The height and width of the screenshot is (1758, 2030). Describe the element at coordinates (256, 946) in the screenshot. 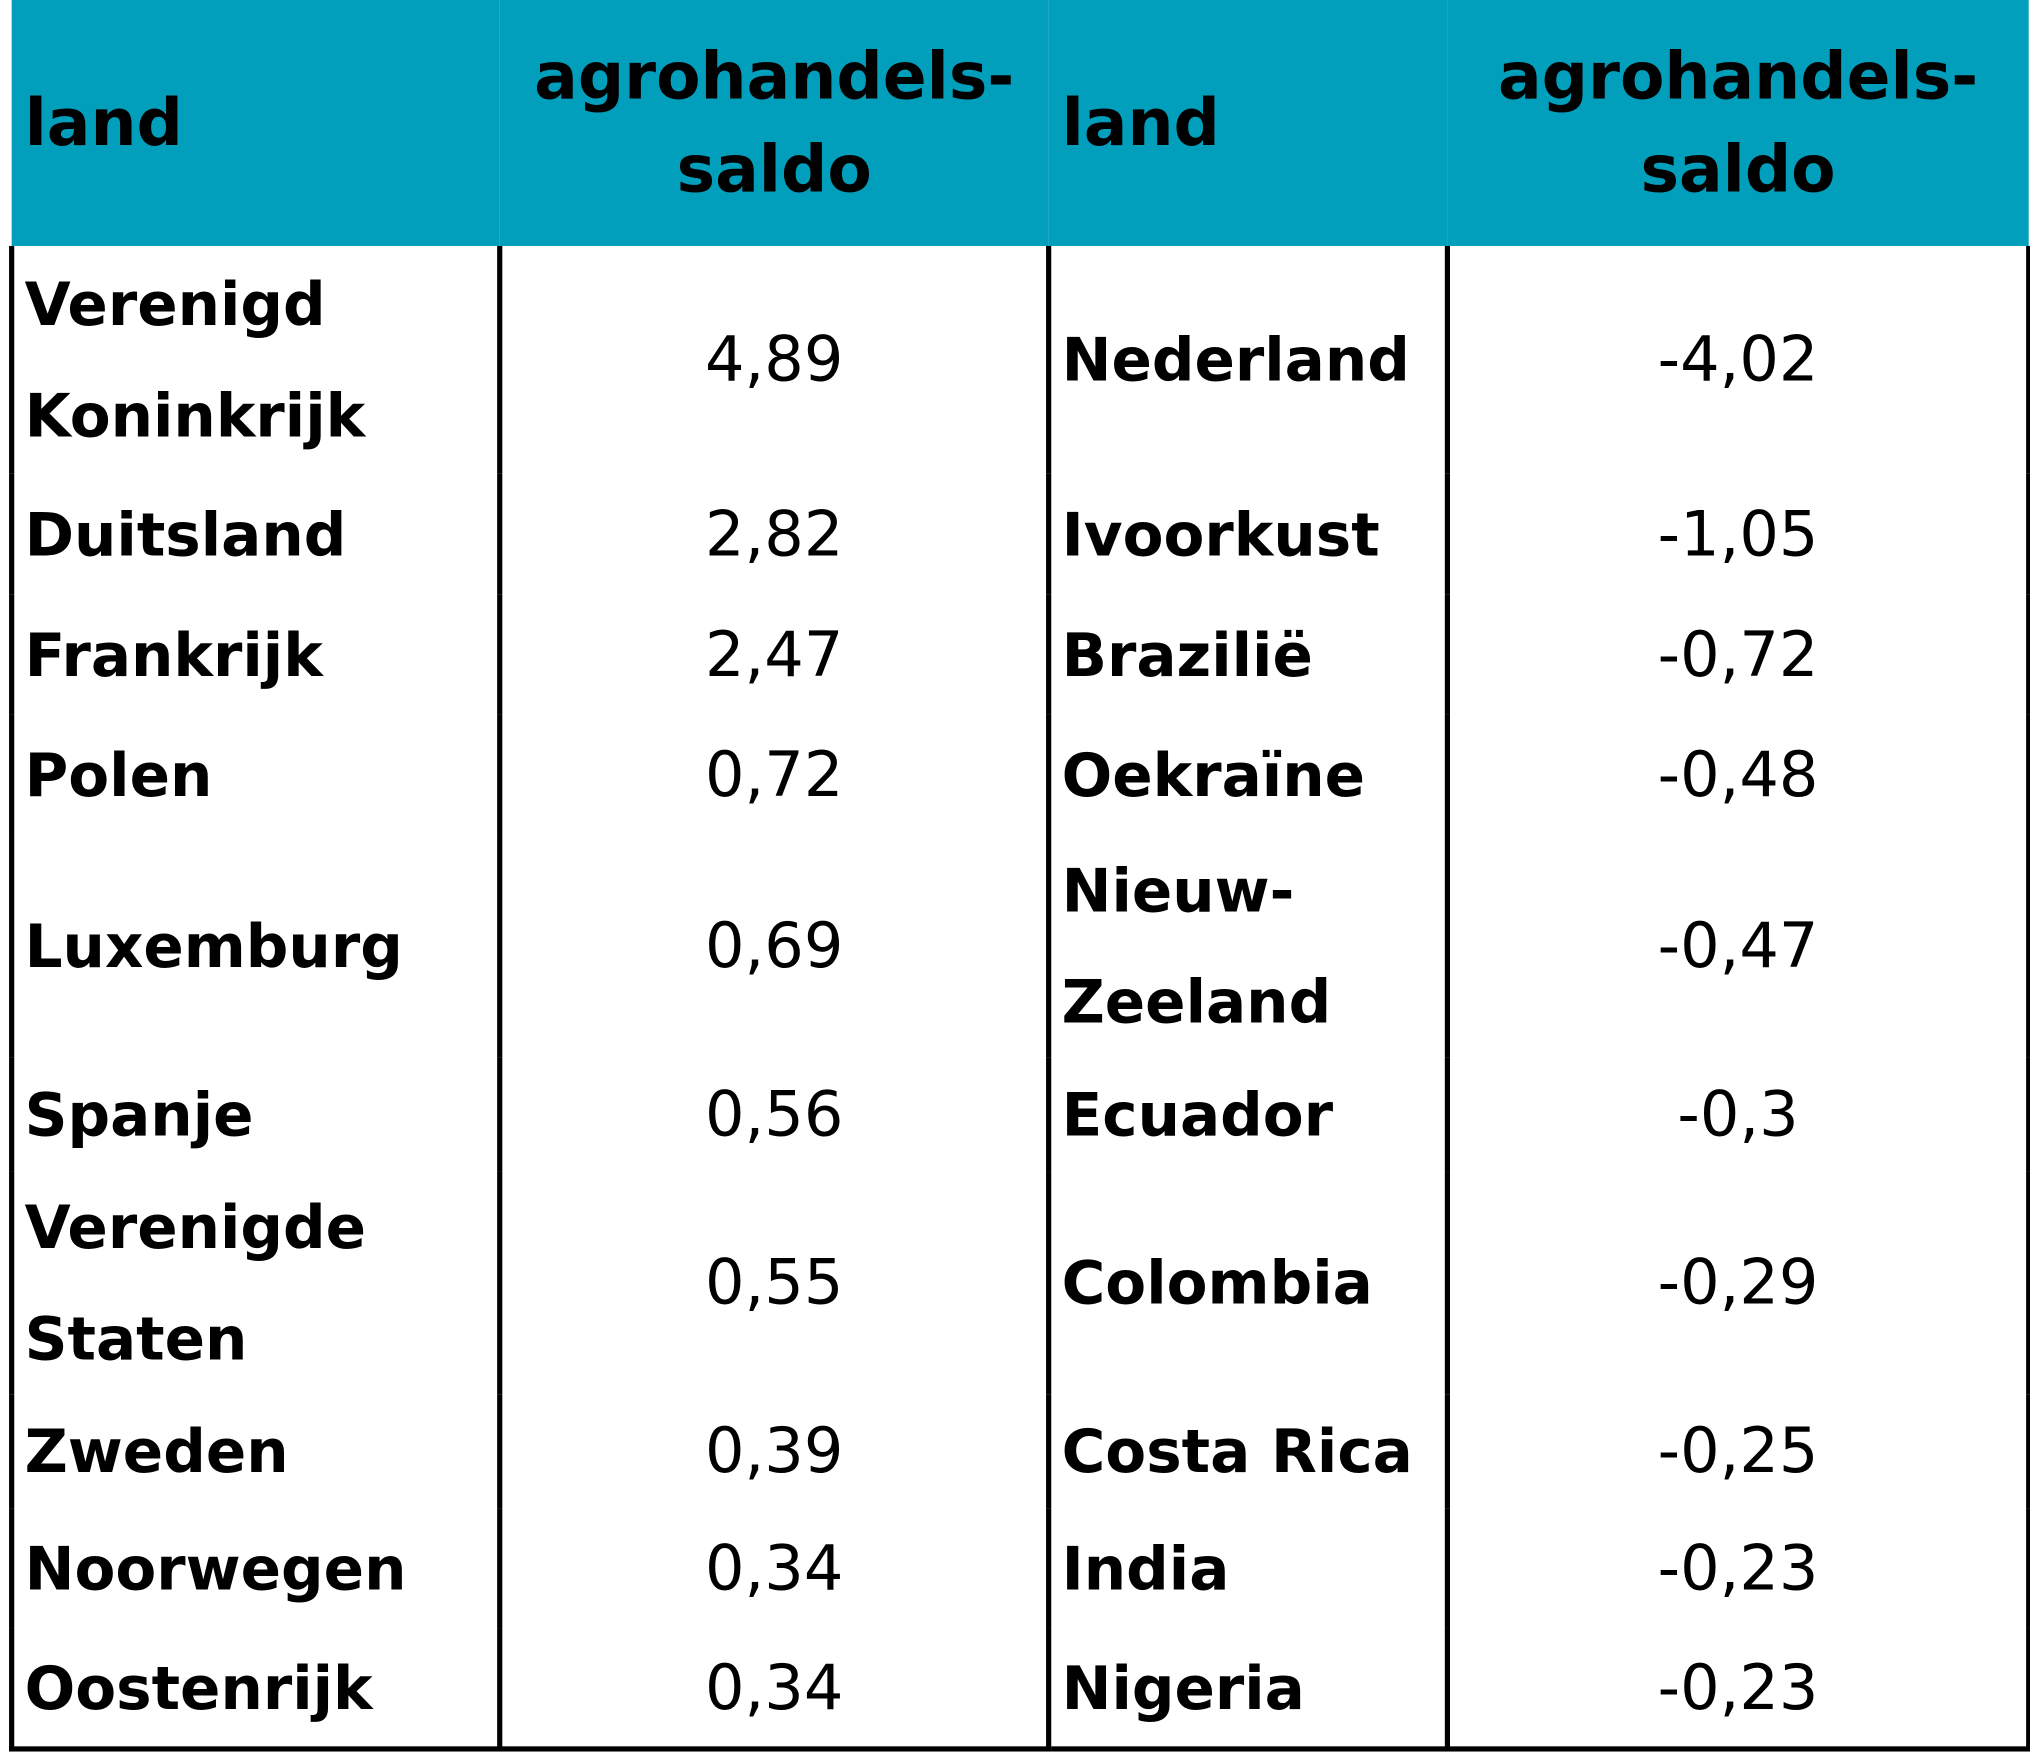

I see `country-cell-left: Luxemburg` at that location.